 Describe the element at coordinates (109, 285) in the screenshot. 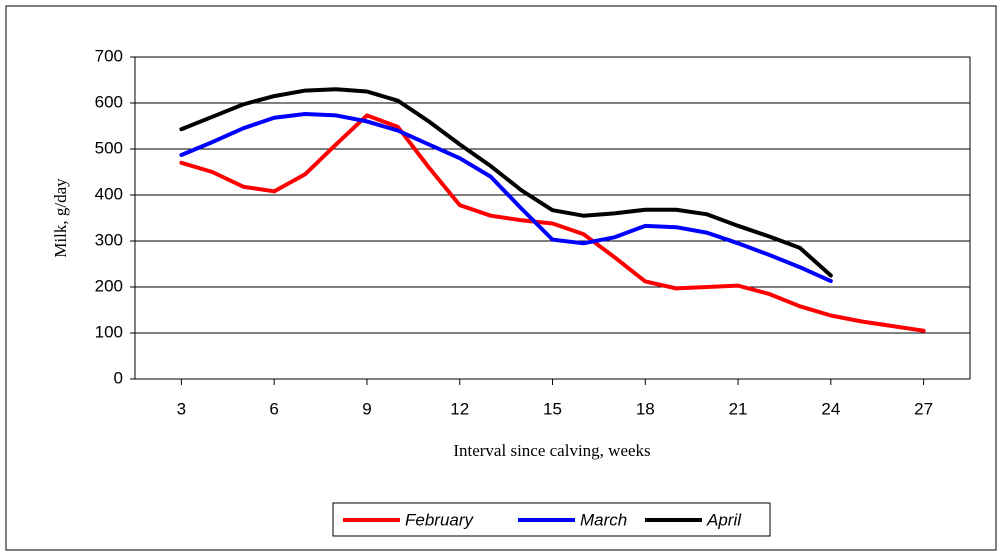

I see `y-tick-label: 200` at that location.